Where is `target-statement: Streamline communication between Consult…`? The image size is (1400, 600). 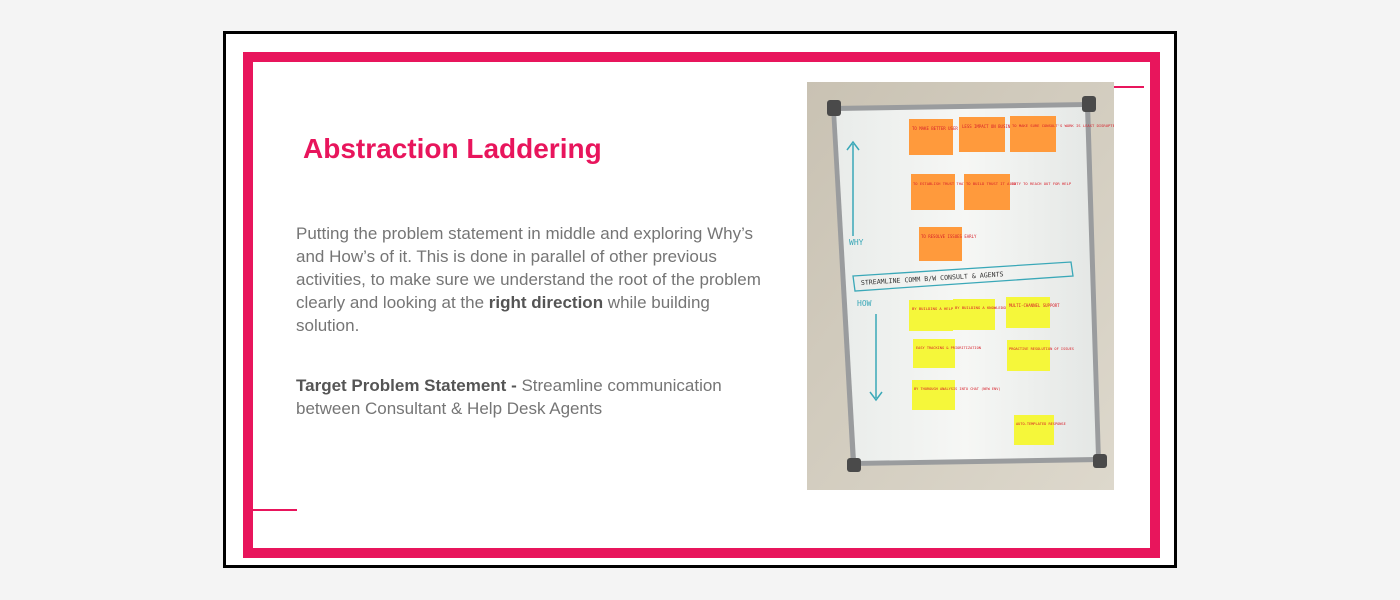 target-statement: Streamline communication between Consult… is located at coordinates (509, 397).